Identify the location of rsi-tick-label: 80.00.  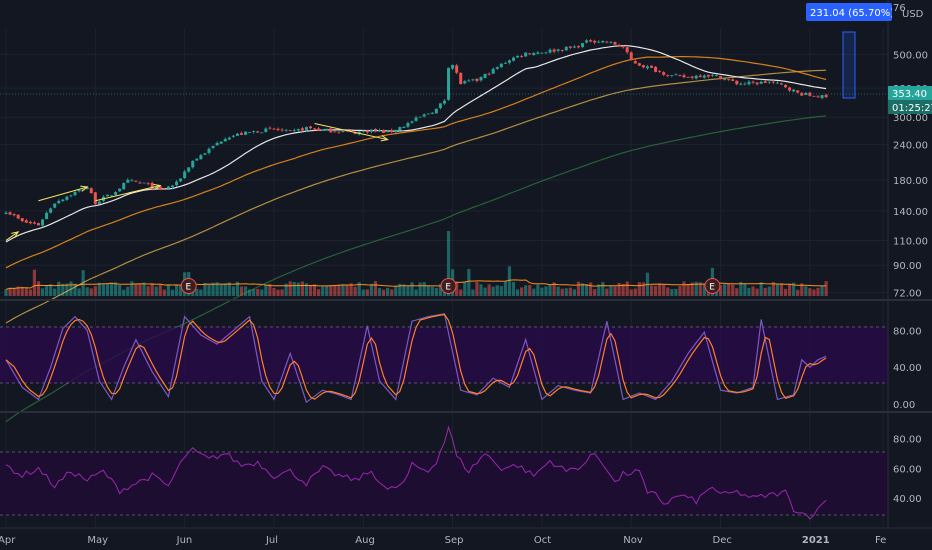
(907, 439).